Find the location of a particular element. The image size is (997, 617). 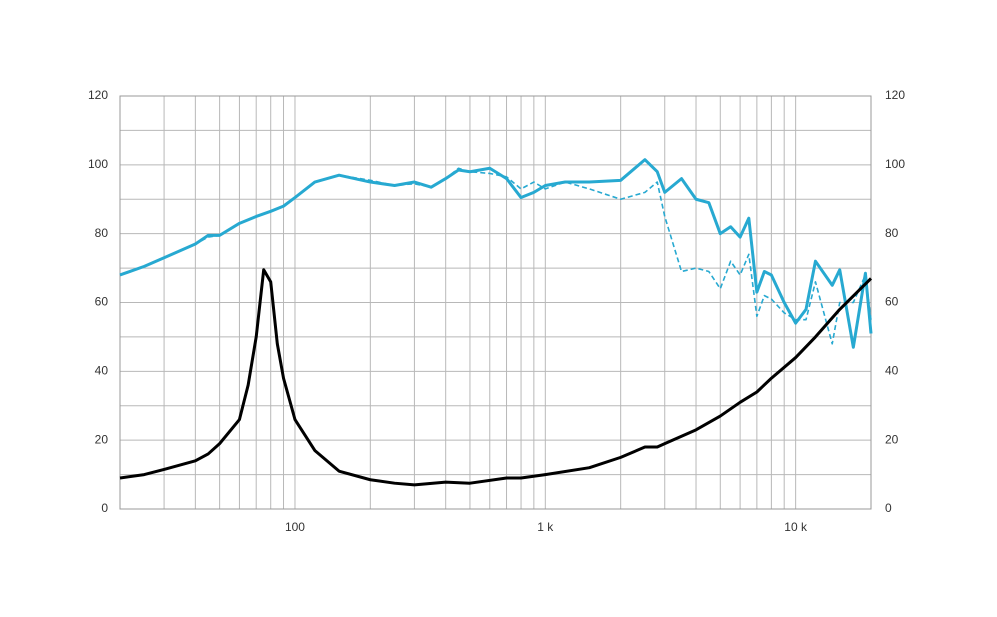

y-tick-label: 20 is located at coordinates (102, 439).